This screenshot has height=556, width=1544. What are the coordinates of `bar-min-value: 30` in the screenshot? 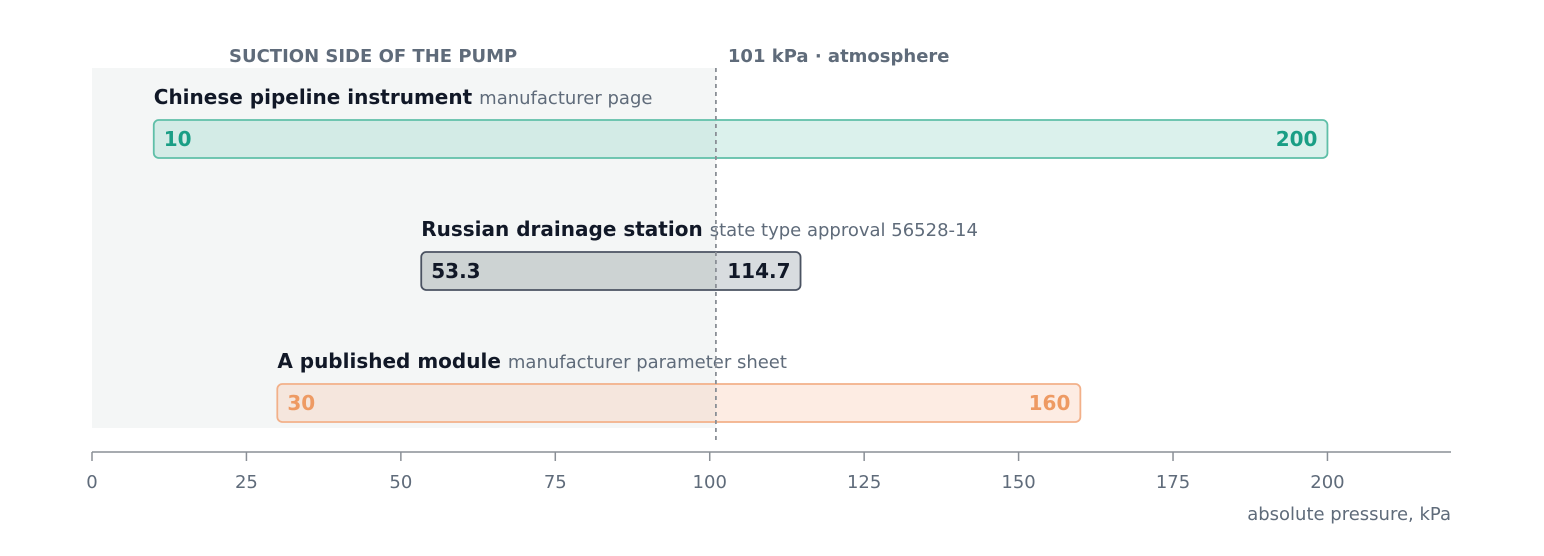 It's located at (301, 403).